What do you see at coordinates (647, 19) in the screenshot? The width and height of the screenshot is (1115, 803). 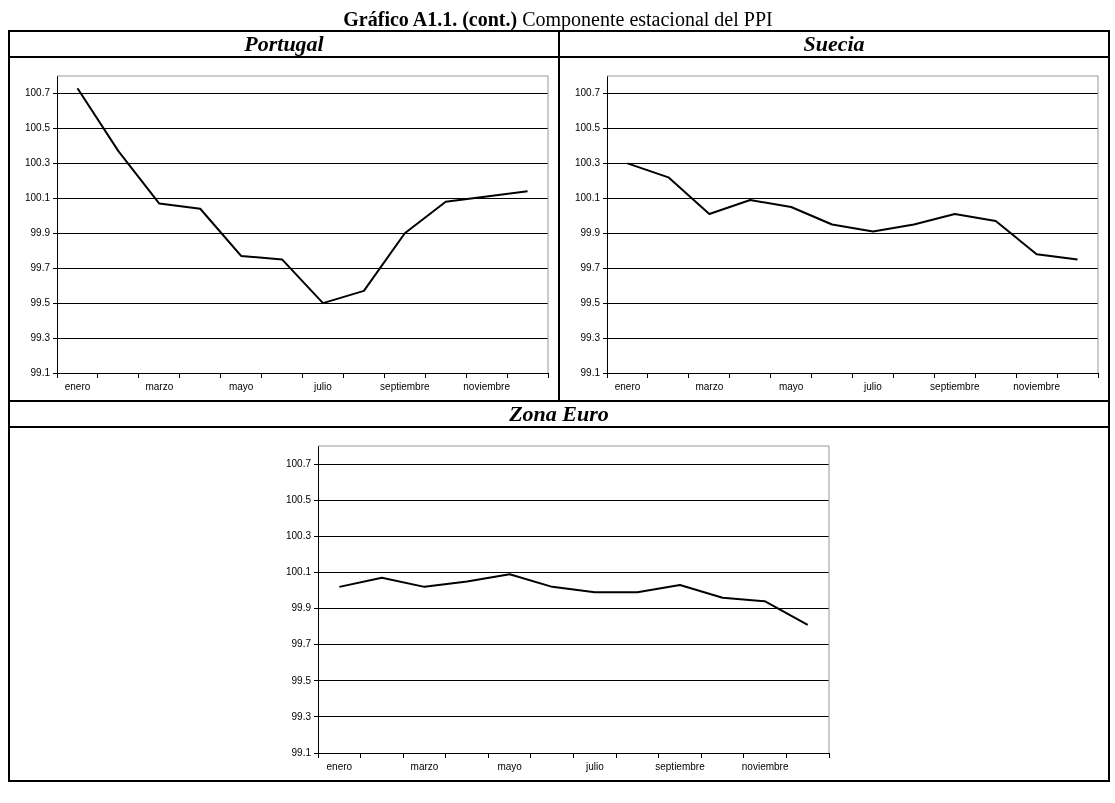 I see `text: Componente estacional del PPI` at bounding box center [647, 19].